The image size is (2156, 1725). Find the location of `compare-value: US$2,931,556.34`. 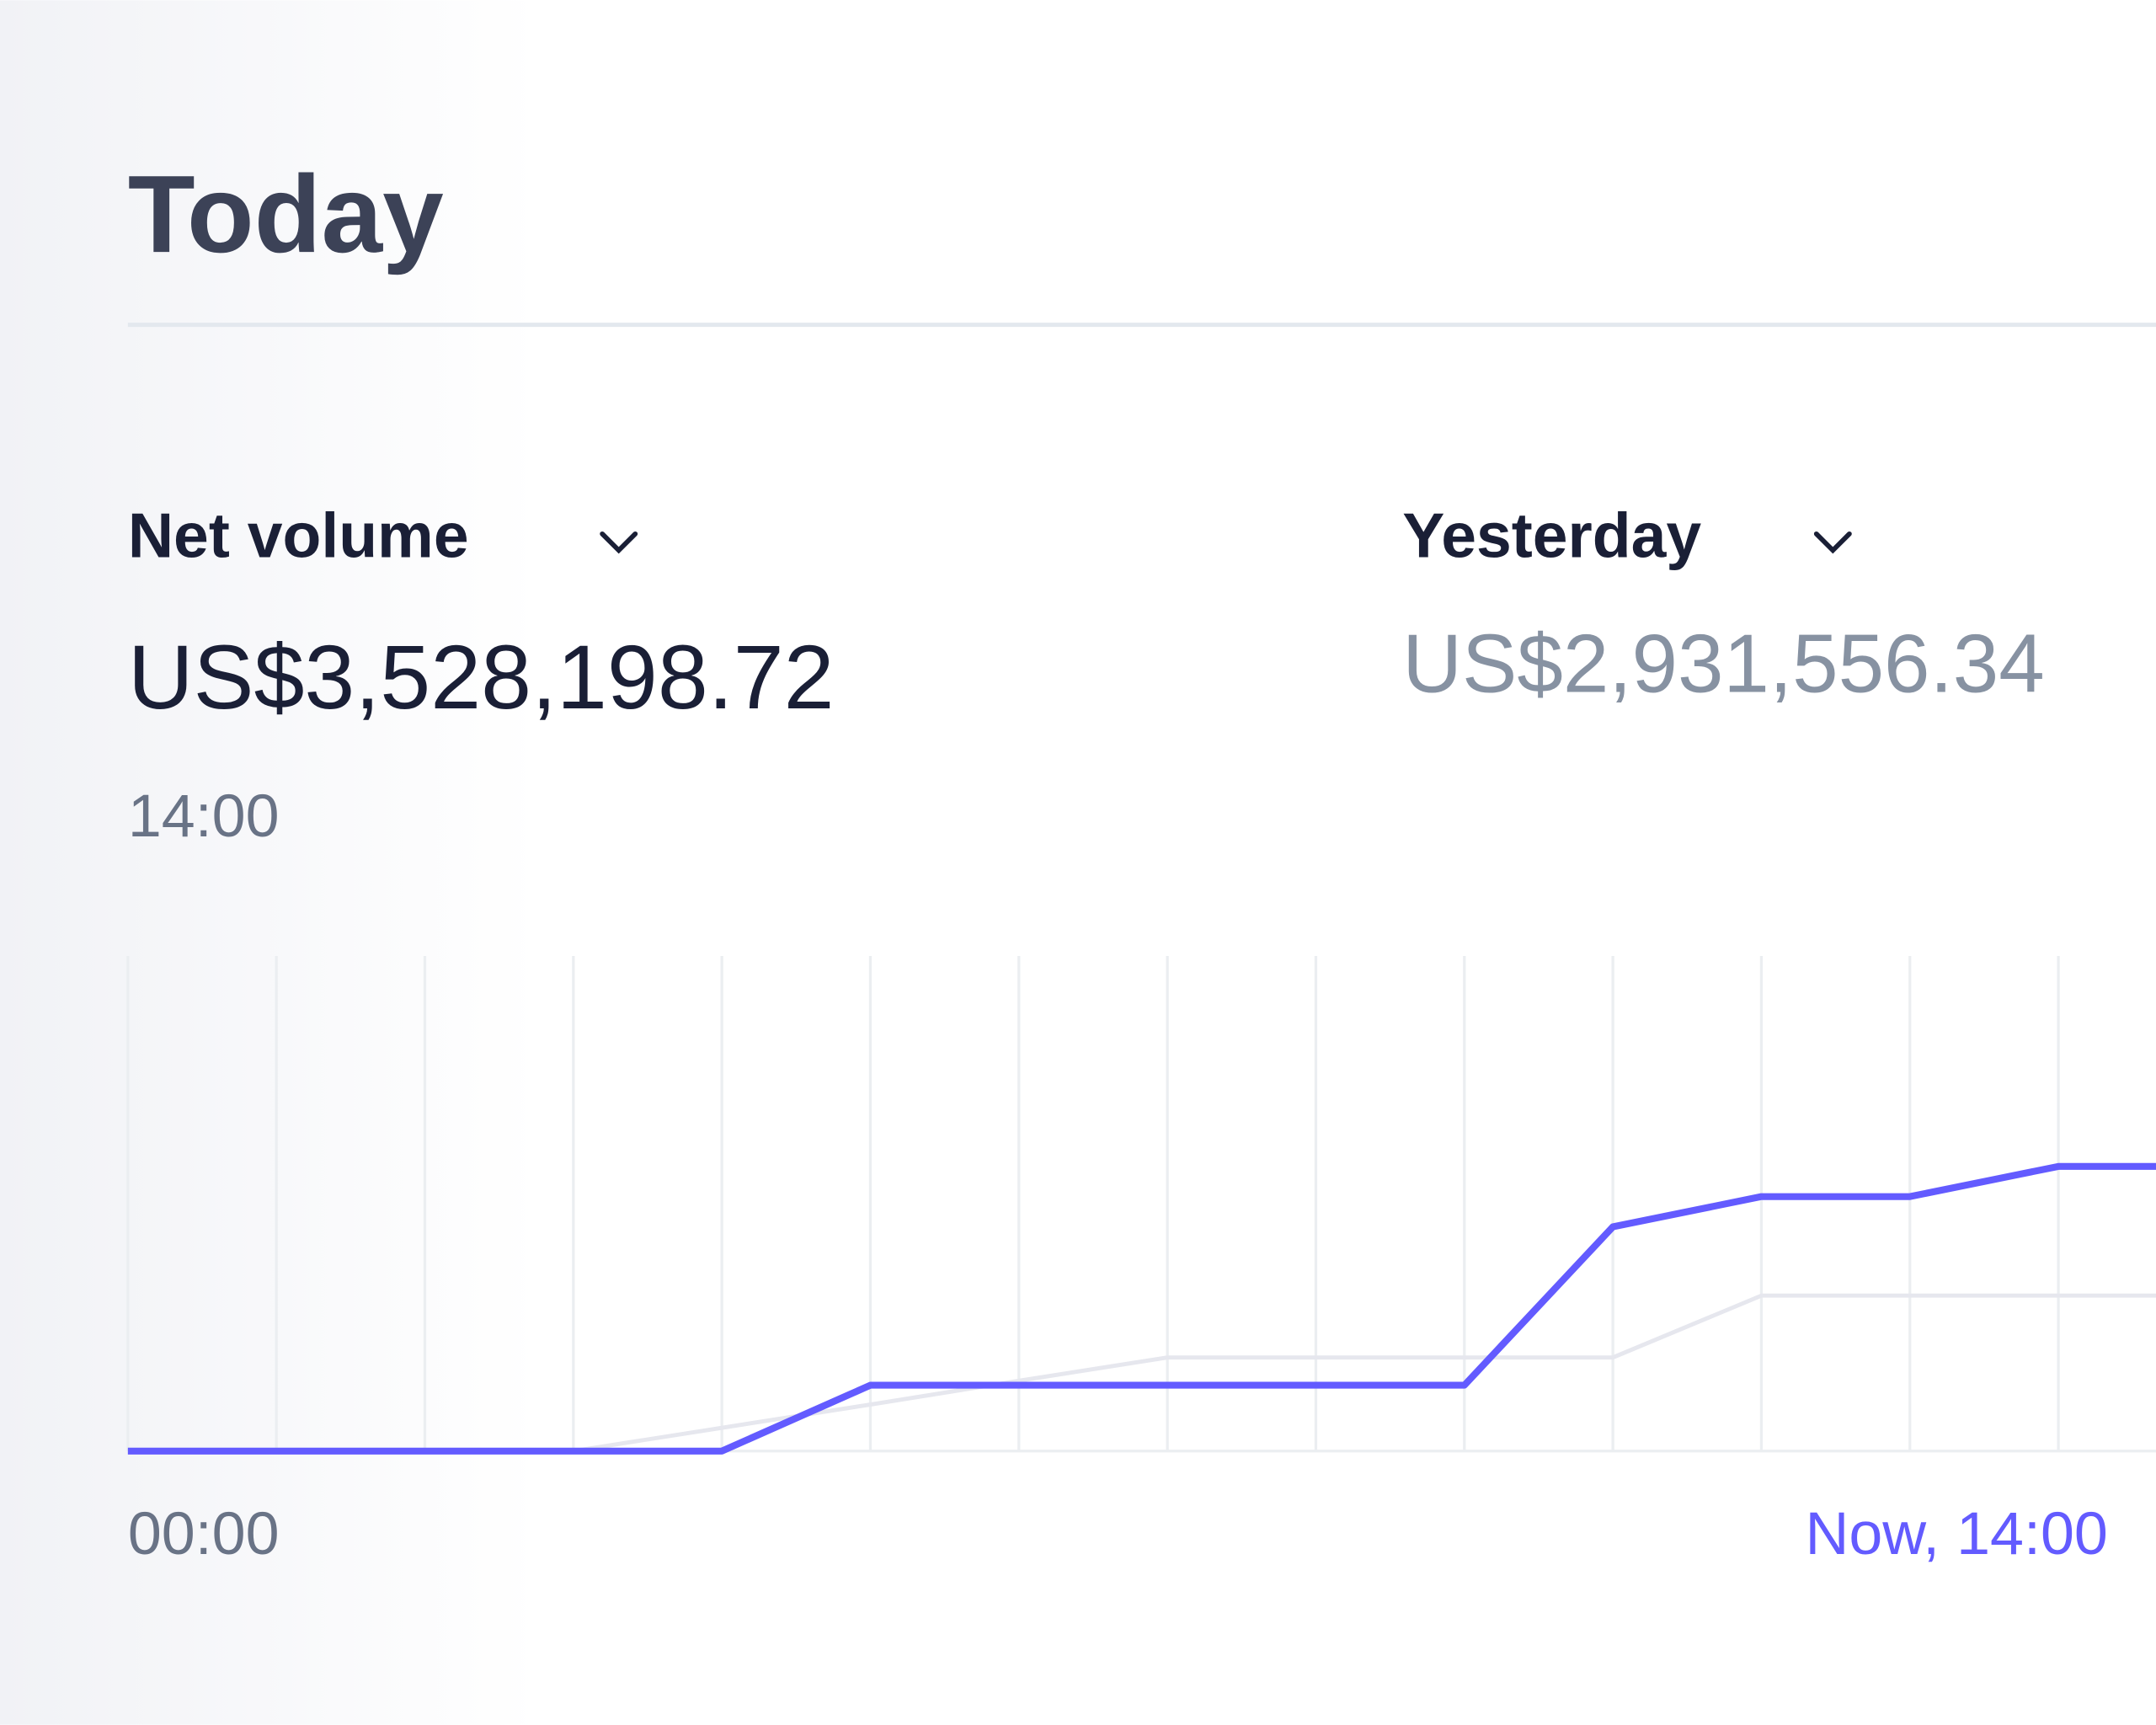

compare-value: US$2,931,556.34 is located at coordinates (1723, 663).